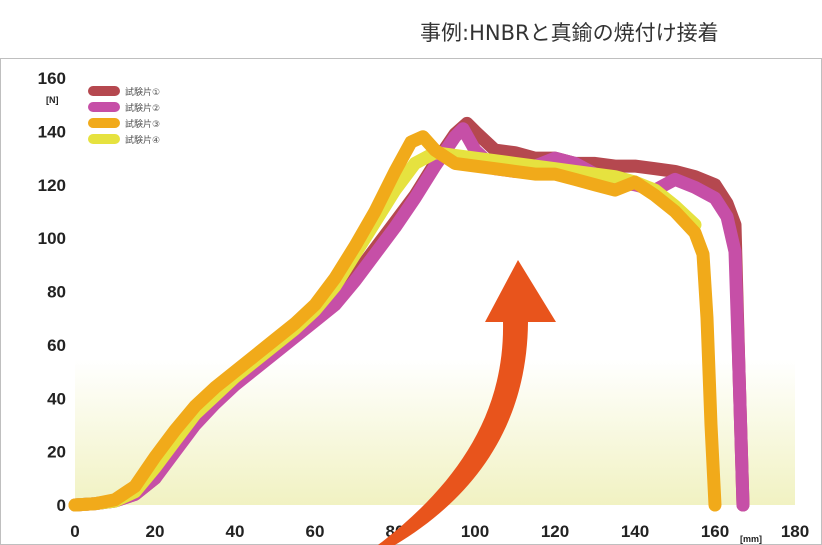 The image size is (822, 545). What do you see at coordinates (635, 531) in the screenshot?
I see `x-tick-label: 140` at bounding box center [635, 531].